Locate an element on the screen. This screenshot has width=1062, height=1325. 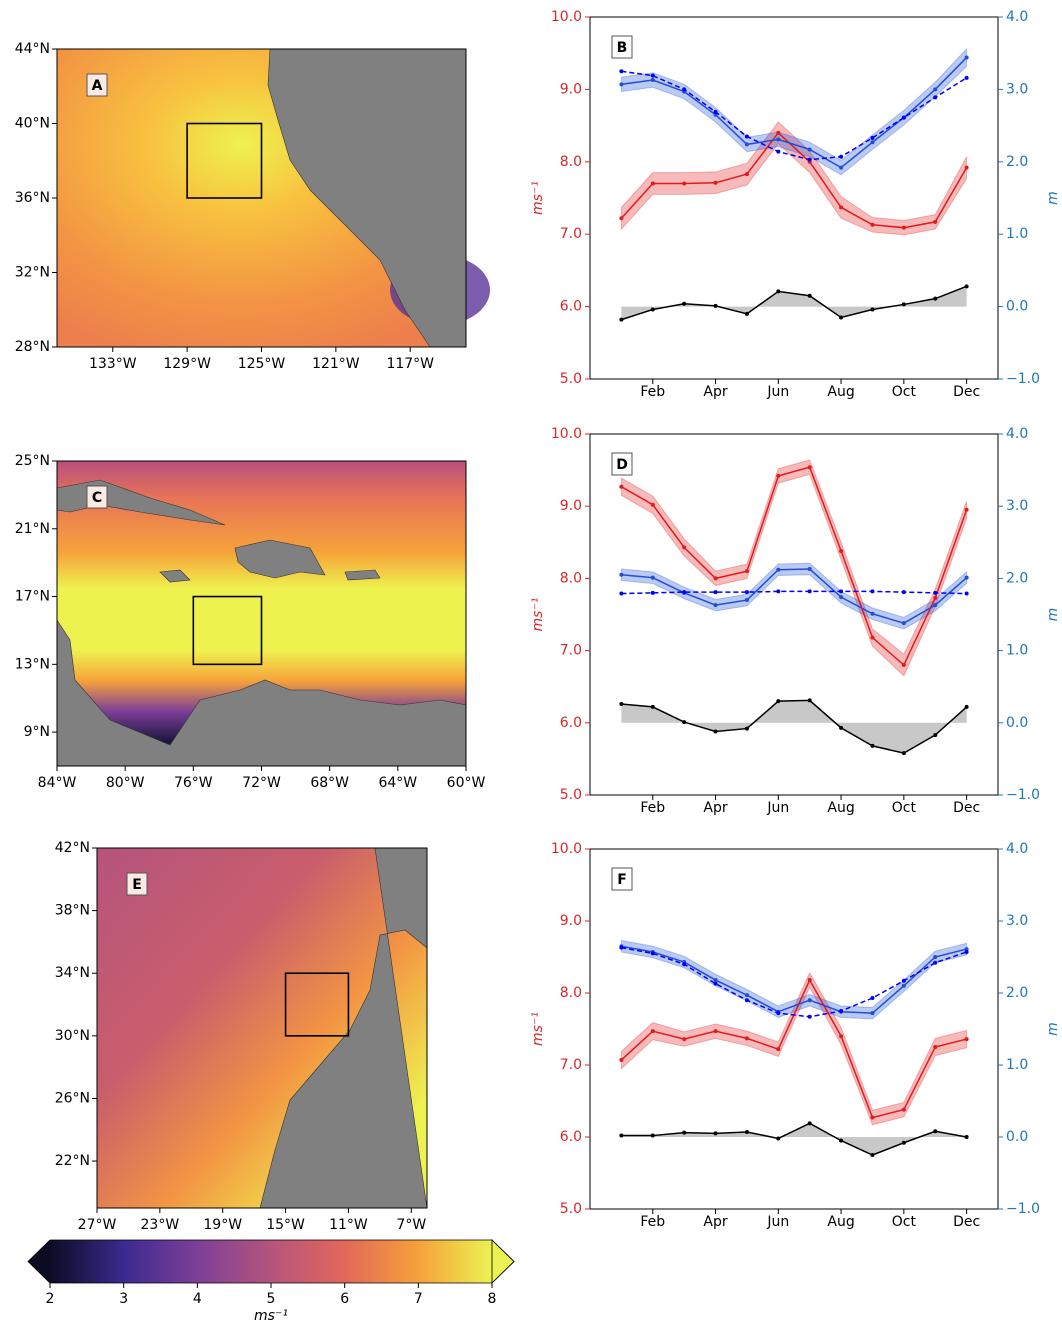
x-tick-label: 125°W is located at coordinates (262, 364).